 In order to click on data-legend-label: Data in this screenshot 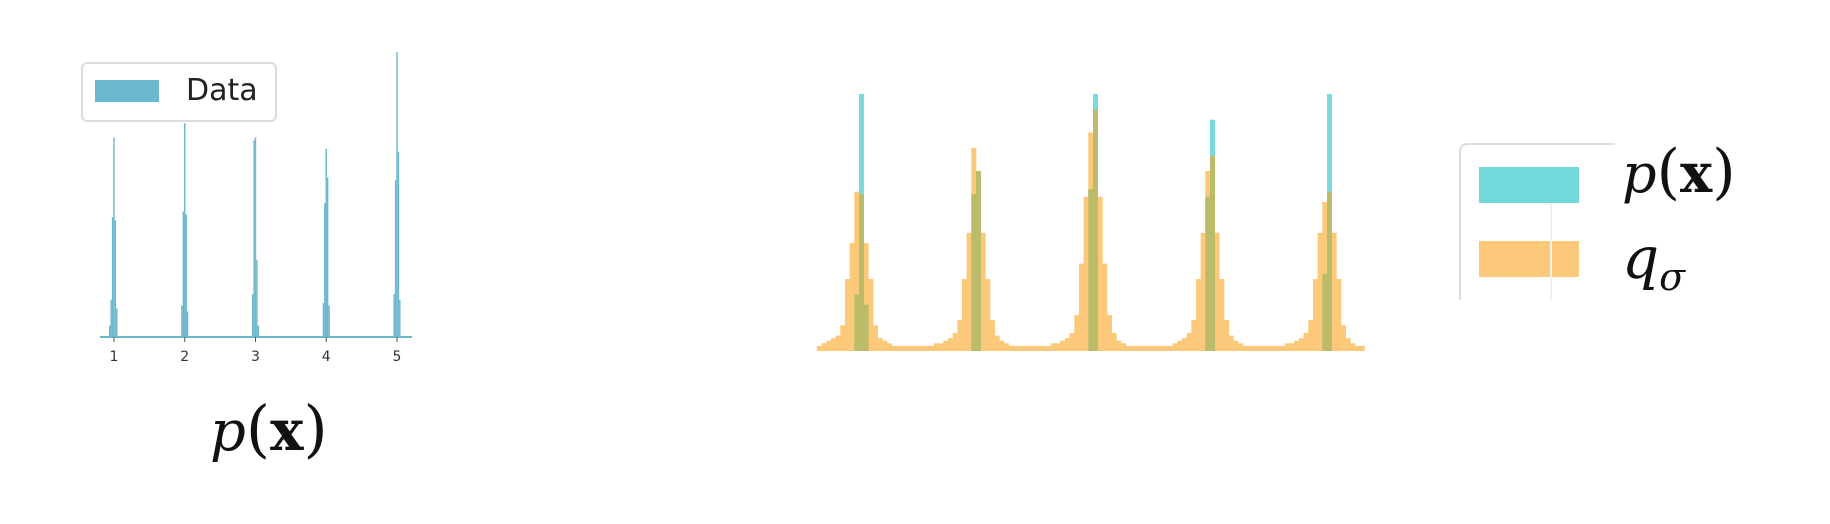, I will do `click(222, 90)`.